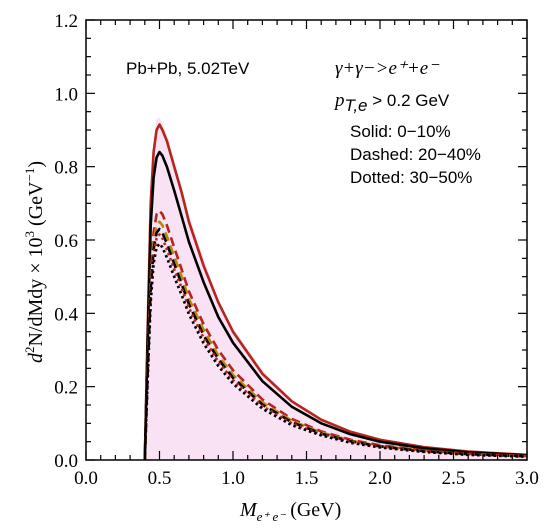 The height and width of the screenshot is (531, 550). What do you see at coordinates (66, 241) in the screenshot?
I see `y-tick-label: 0.6` at bounding box center [66, 241].